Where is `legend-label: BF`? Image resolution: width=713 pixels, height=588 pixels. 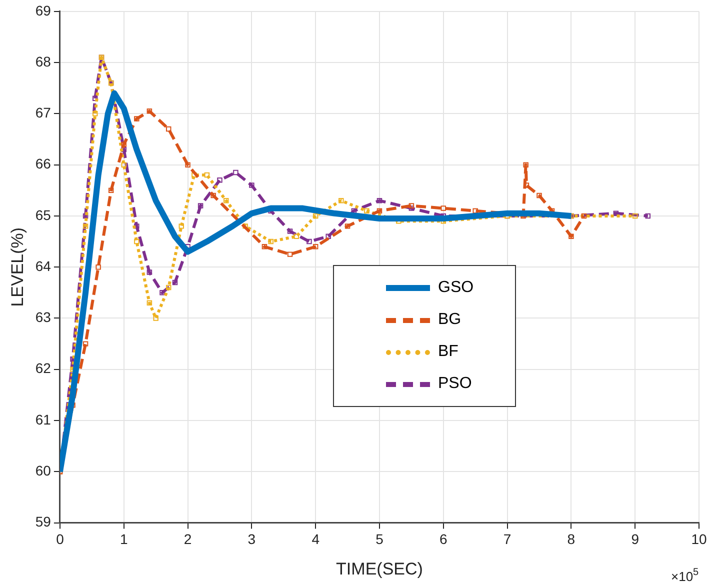 legend-label: BF is located at coordinates (448, 352).